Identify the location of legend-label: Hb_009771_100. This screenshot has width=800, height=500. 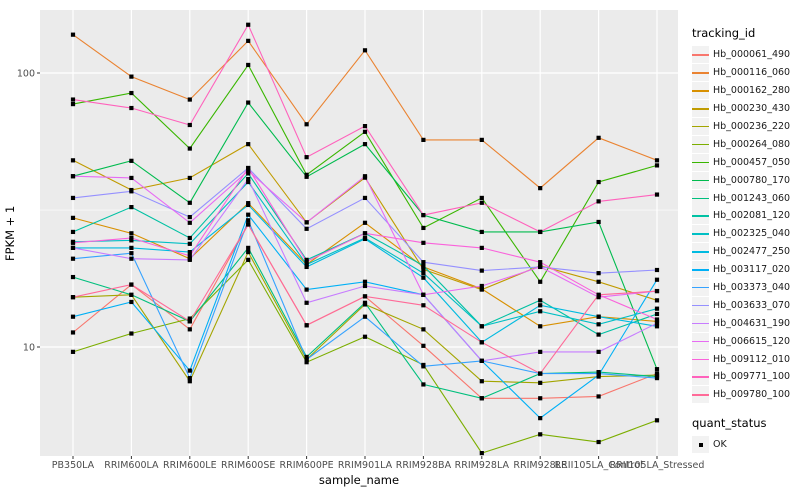
(752, 377).